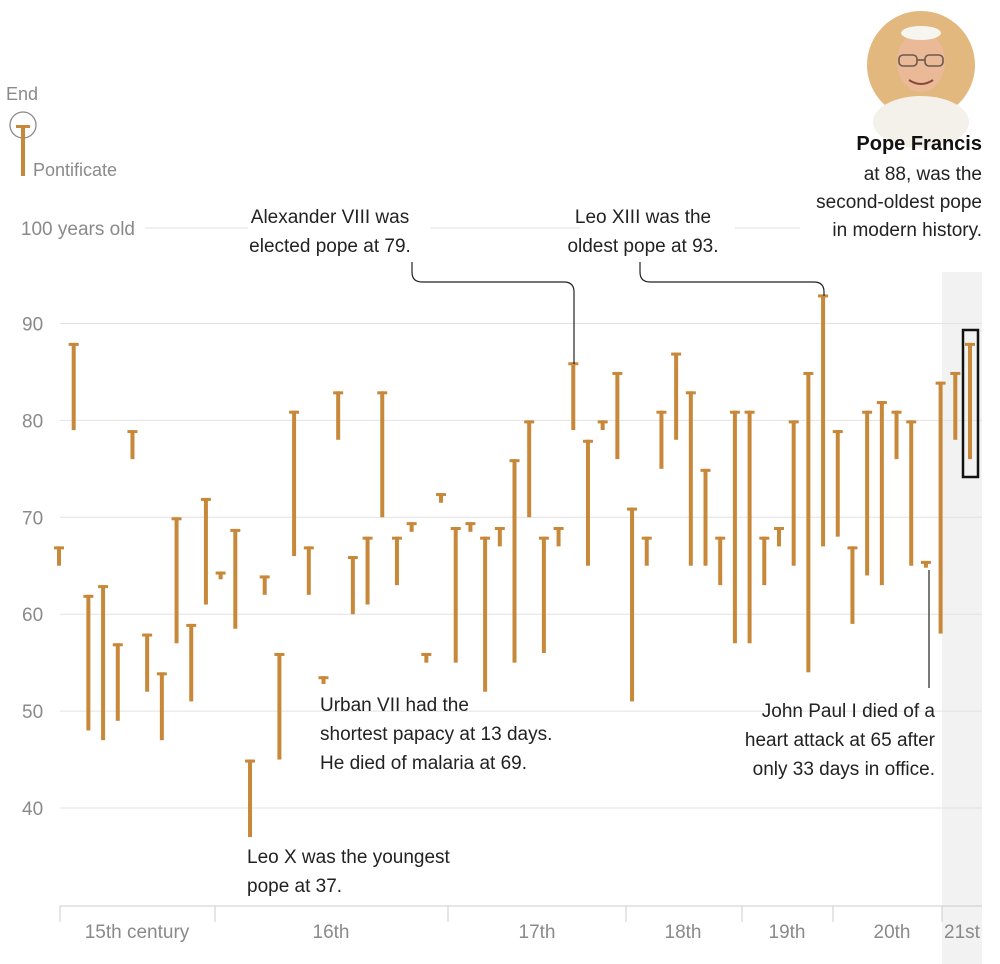 Image resolution: width=1000 pixels, height=964 pixels. What do you see at coordinates (732, 279) in the screenshot?
I see `leader-leo-xiii` at bounding box center [732, 279].